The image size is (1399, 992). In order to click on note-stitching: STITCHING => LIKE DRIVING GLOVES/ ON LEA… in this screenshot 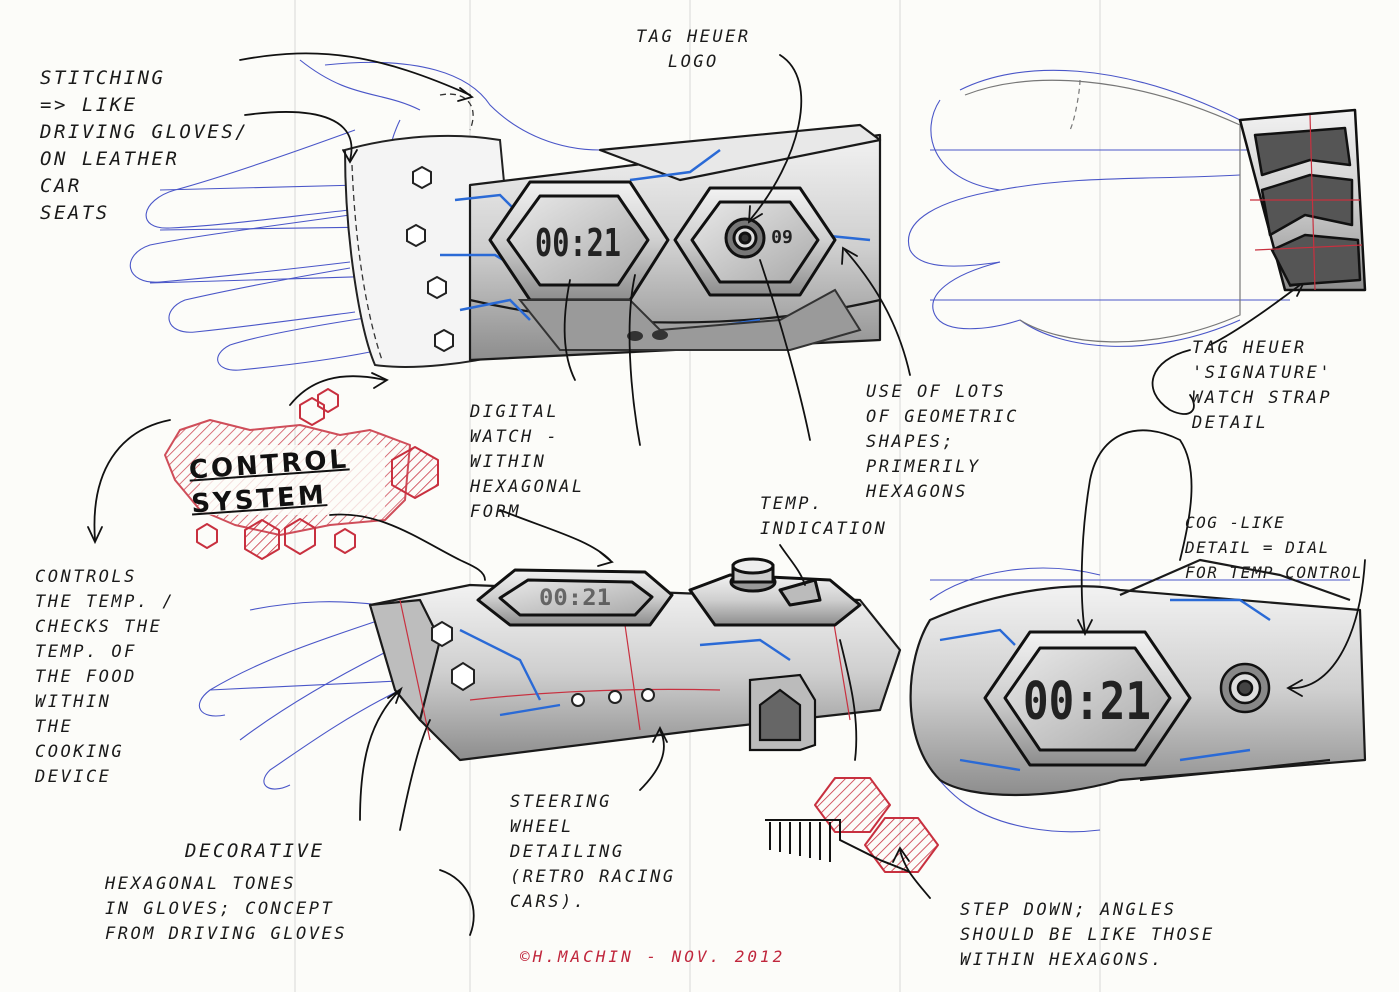, I will do `click(145, 145)`.